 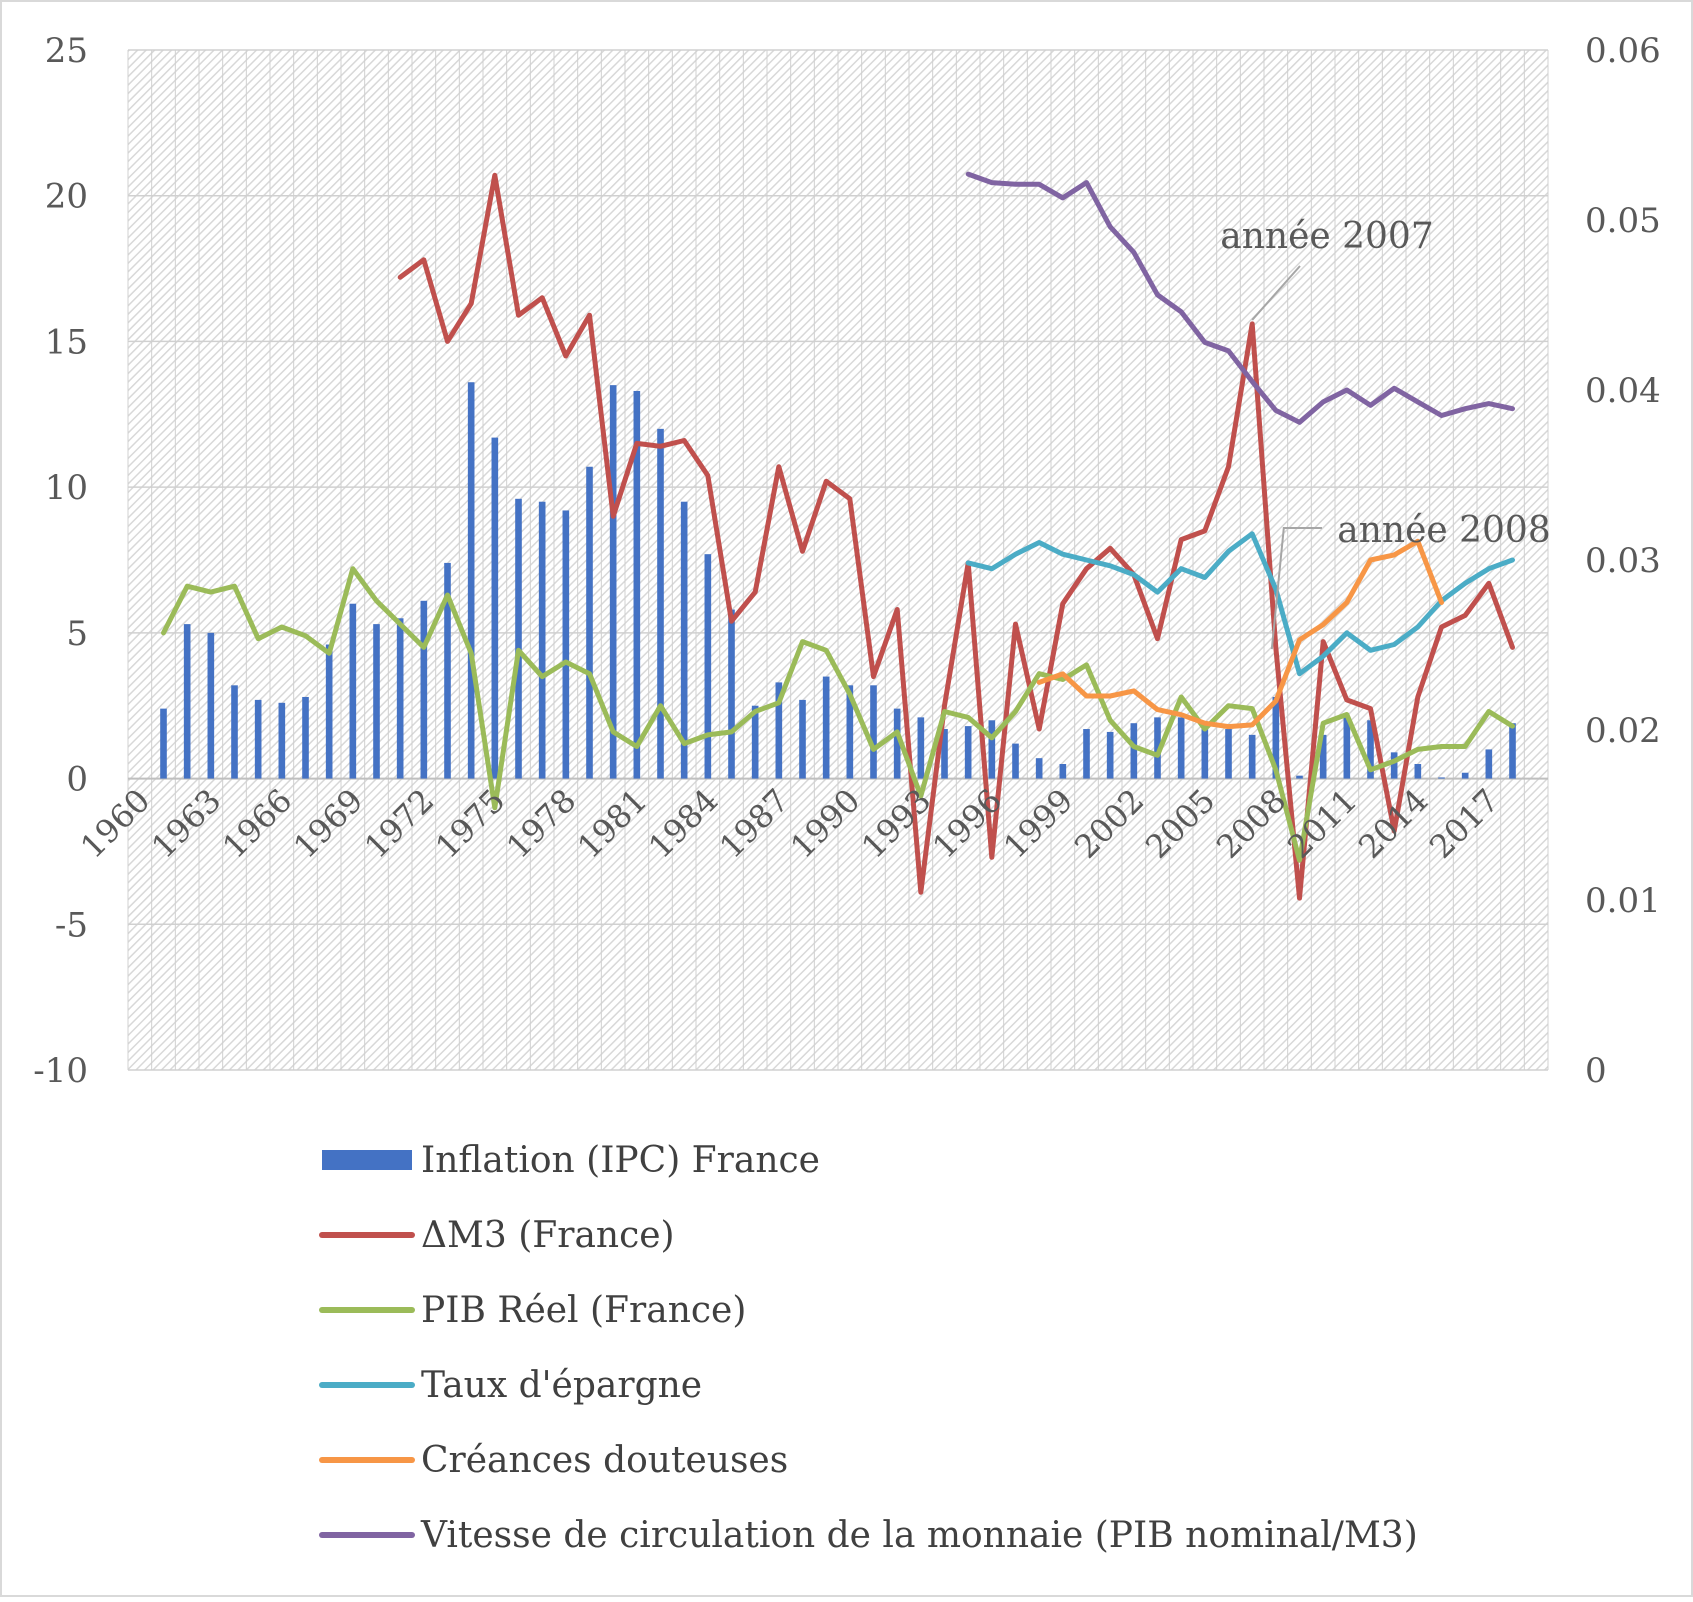 I want to click on line-series-vitesse-de-circulation-de-la-monnaie-pib-nominal-m3, so click(x=1240, y=298).